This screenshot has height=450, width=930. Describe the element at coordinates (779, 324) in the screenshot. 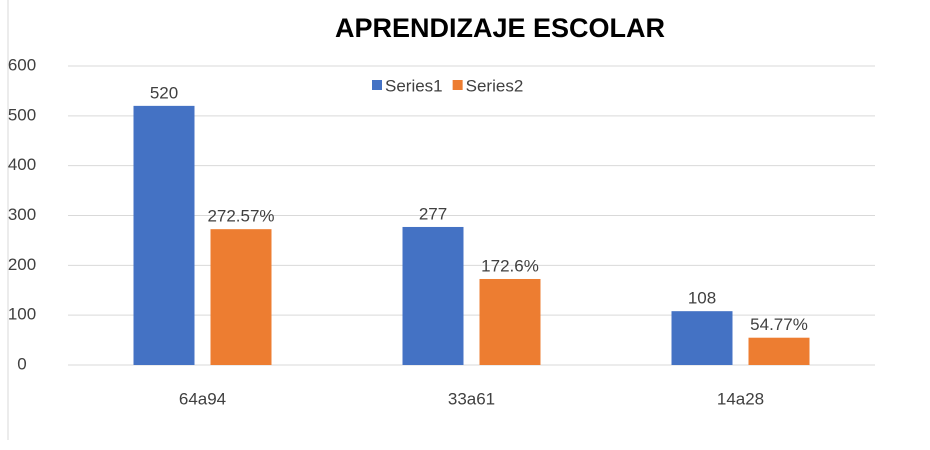

I see `data-label: 54.77%` at that location.